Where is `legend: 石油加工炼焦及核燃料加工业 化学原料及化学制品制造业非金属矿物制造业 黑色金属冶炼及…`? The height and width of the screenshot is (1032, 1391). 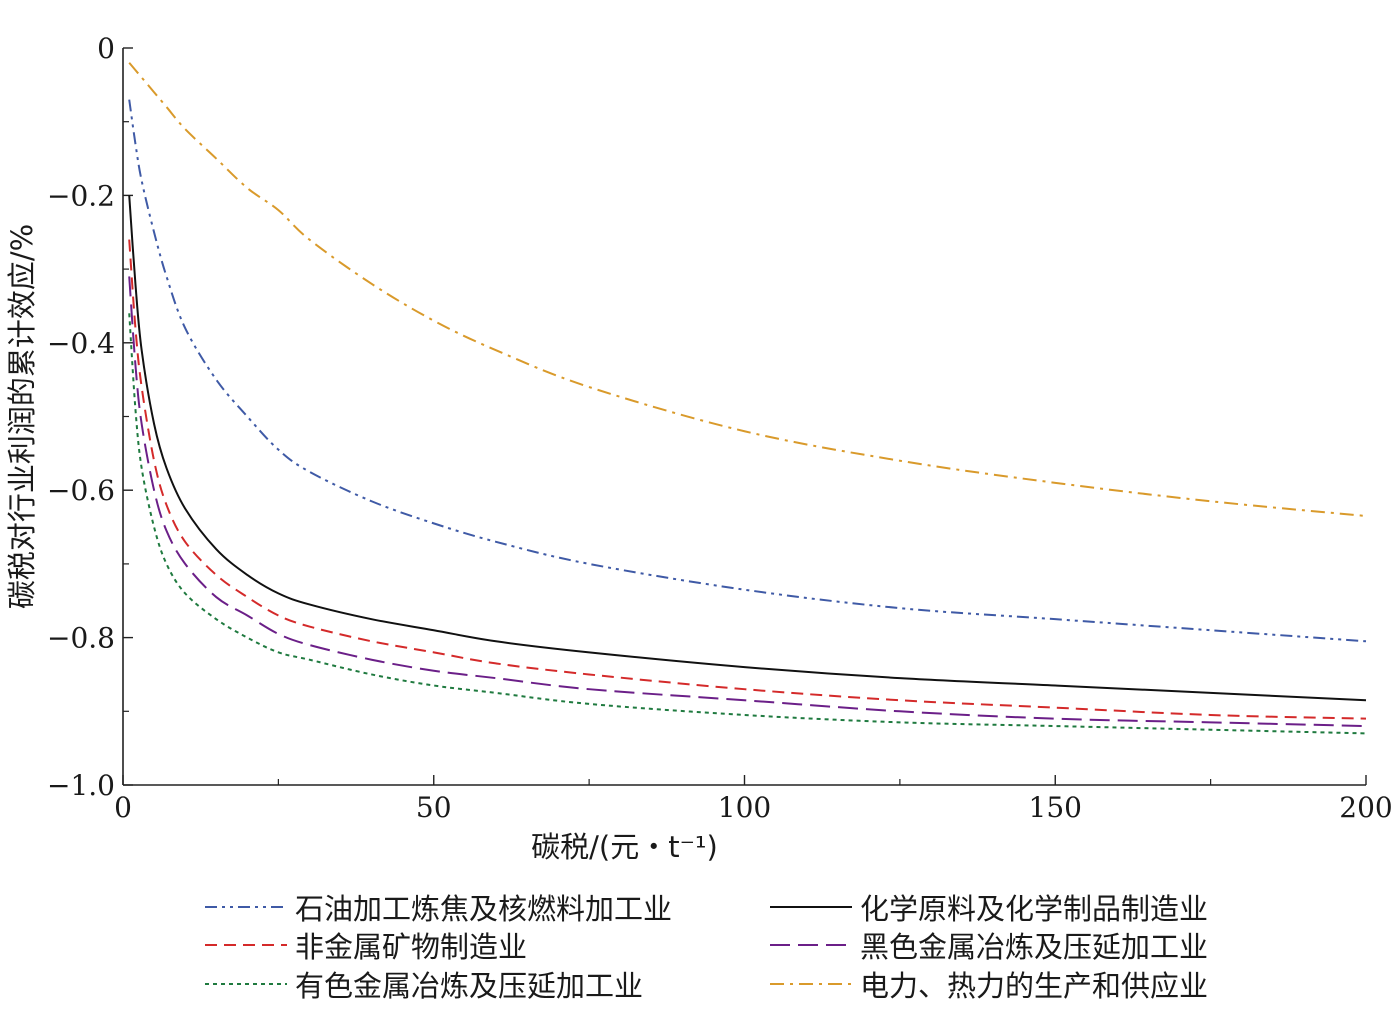
legend: 石油加工炼焦及核燃料加工业 化学原料及化学制品制造业非金属矿物制造业 黑色金属冶炼及… is located at coordinates (755, 953).